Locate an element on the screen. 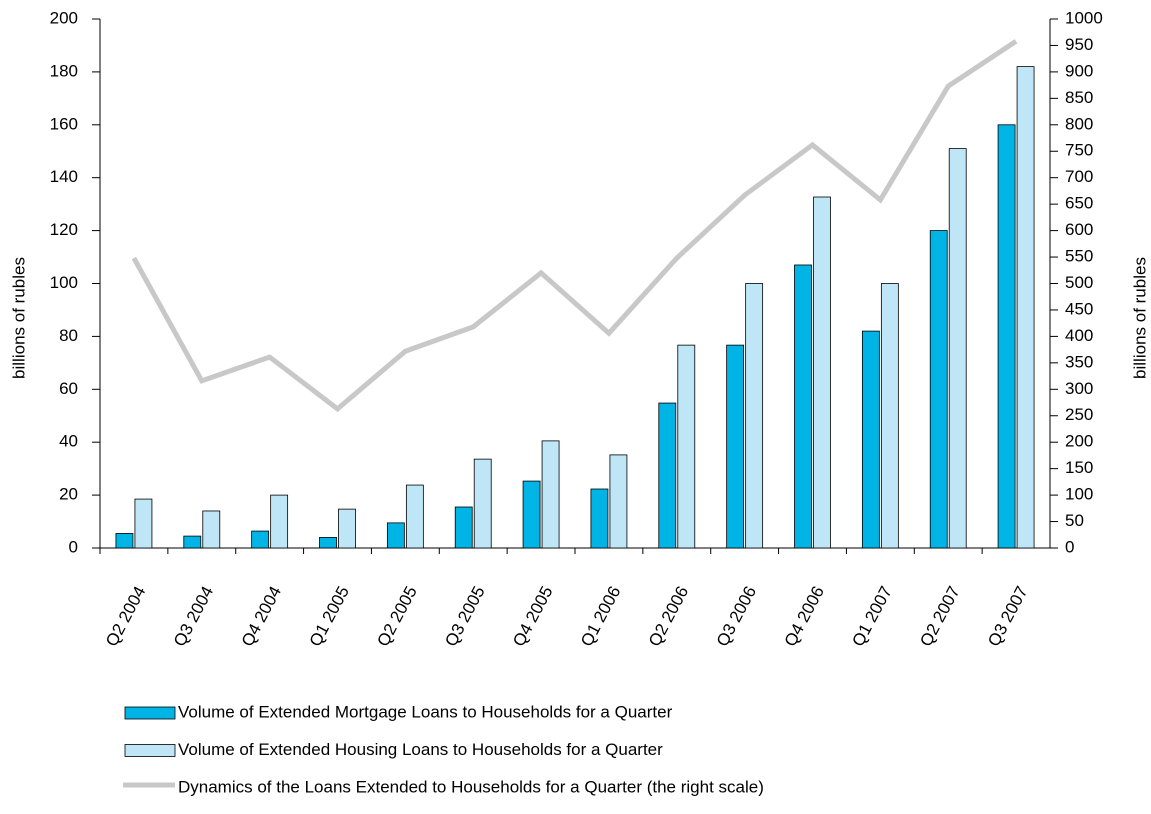 The width and height of the screenshot is (1151, 814). y2-tick-label: 450 is located at coordinates (1079, 308).